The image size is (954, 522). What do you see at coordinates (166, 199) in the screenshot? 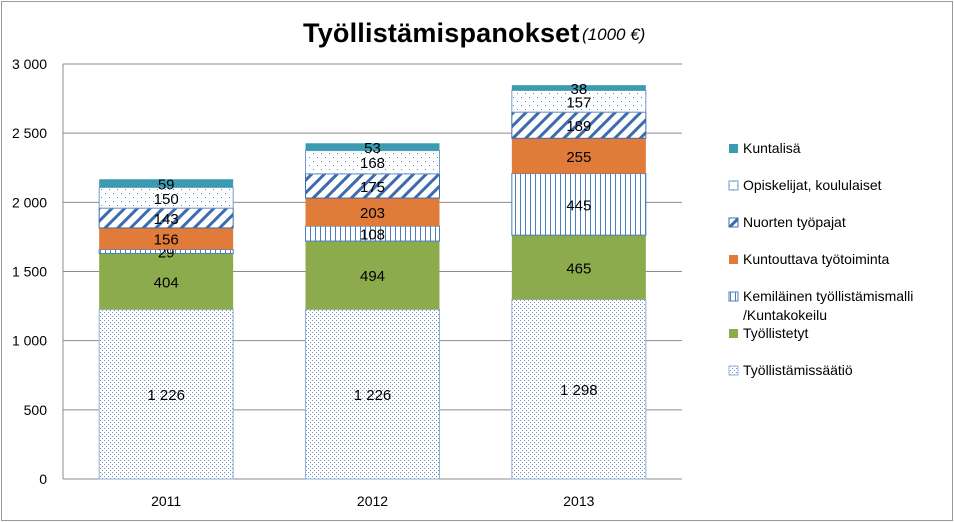
I see `data-label: 150` at bounding box center [166, 199].